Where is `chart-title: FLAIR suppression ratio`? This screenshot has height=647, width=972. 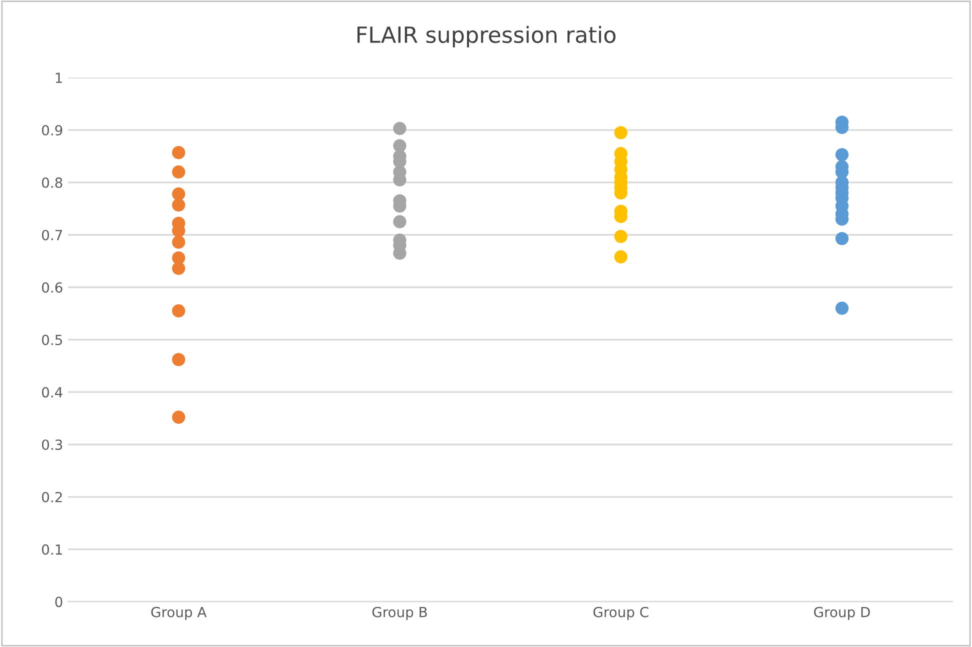 chart-title: FLAIR suppression ratio is located at coordinates (486, 37).